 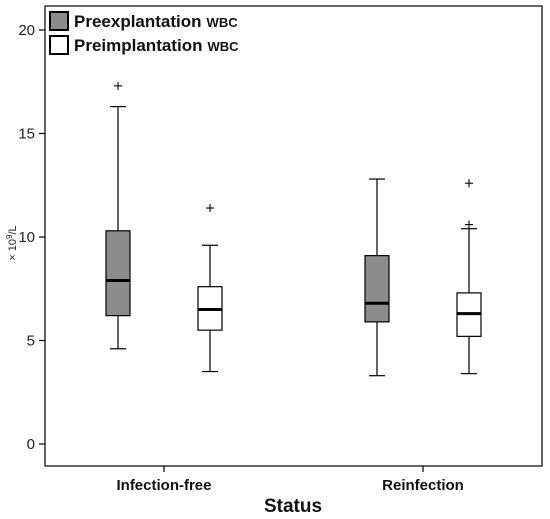 I want to click on y-tick-label: 10, so click(x=26, y=237).